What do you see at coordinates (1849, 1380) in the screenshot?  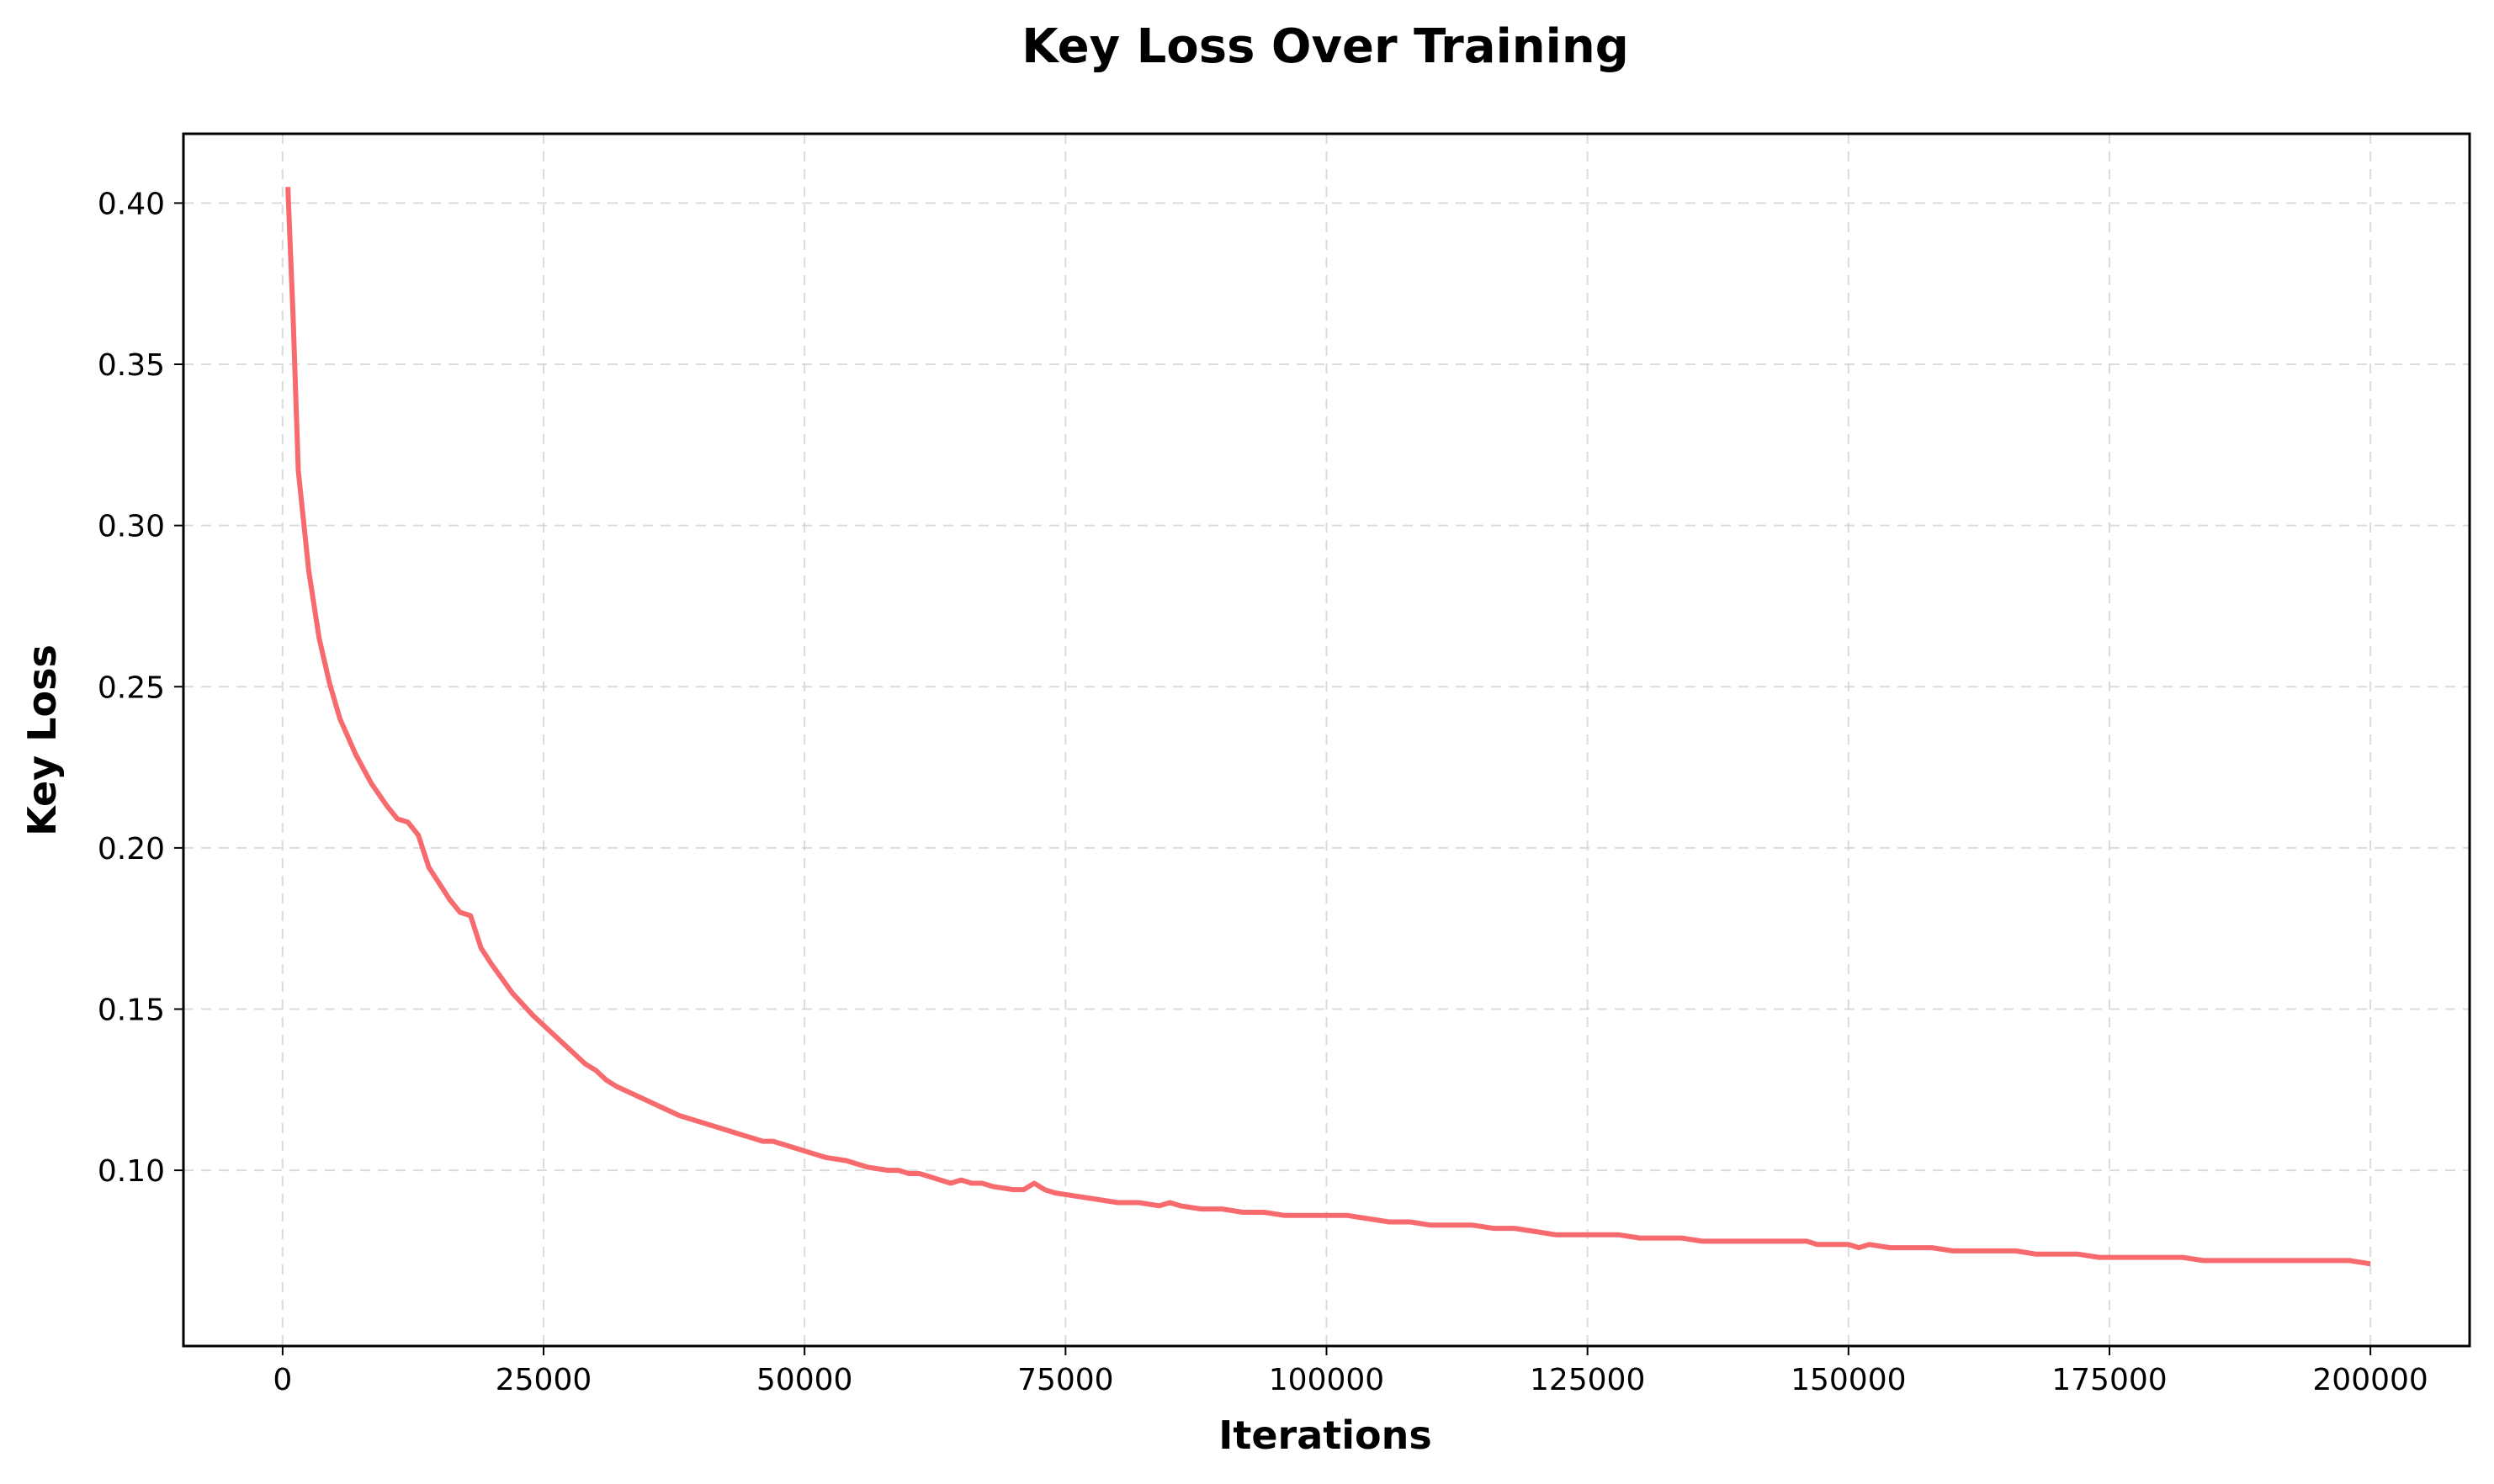 I see `x-tick-label: 150000` at bounding box center [1849, 1380].